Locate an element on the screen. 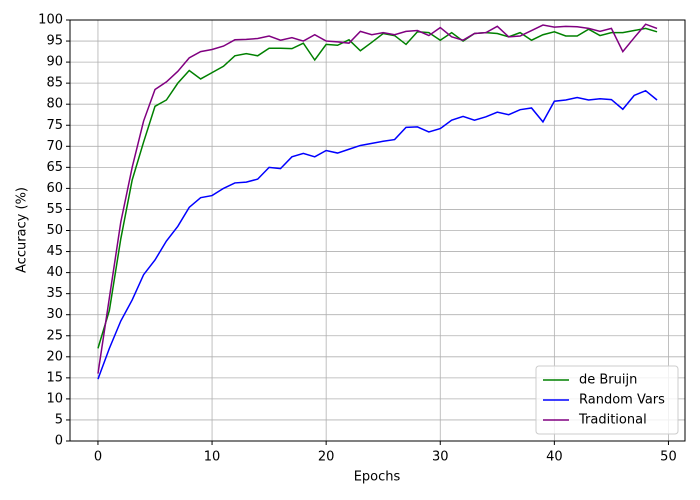 The image size is (700, 500). legend-box is located at coordinates (607, 400).